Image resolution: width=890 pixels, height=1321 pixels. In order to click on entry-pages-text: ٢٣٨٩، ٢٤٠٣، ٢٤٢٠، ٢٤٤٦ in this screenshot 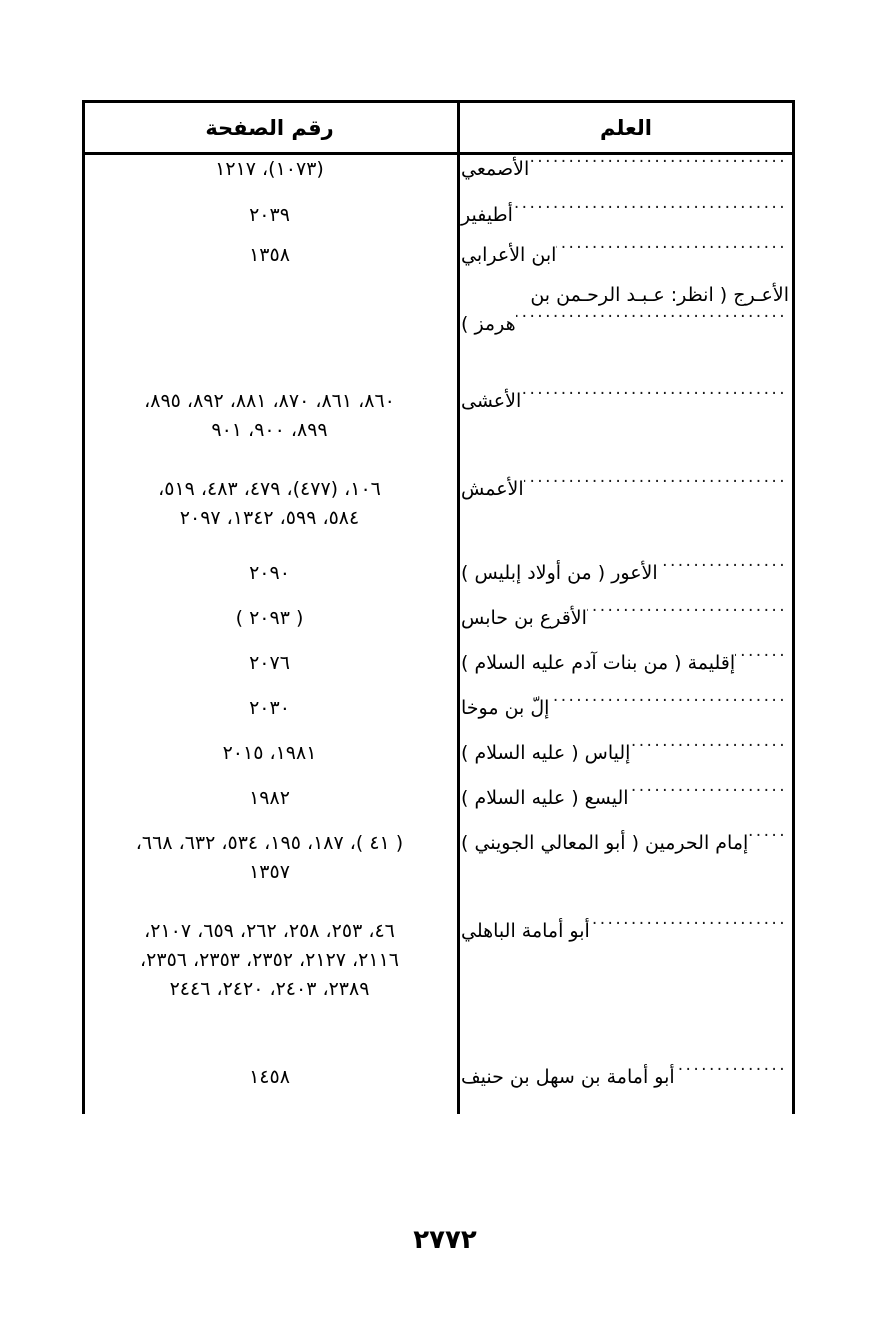, I will do `click(269, 989)`.